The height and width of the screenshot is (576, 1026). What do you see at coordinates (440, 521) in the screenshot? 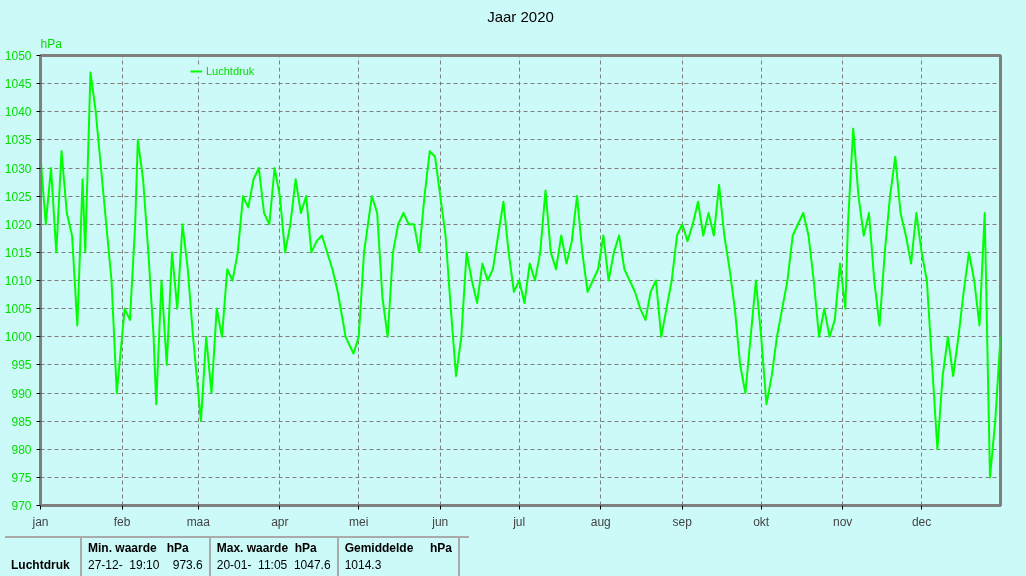
I see `x-tick-label: jun` at bounding box center [440, 521].